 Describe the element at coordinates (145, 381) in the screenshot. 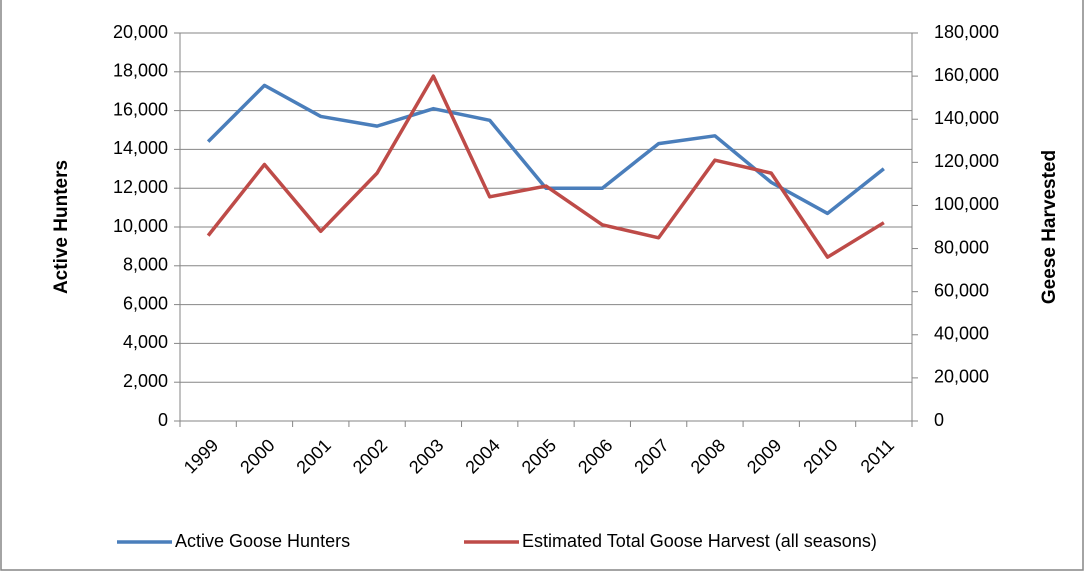

I see `y-tick-label: 2,000` at that location.